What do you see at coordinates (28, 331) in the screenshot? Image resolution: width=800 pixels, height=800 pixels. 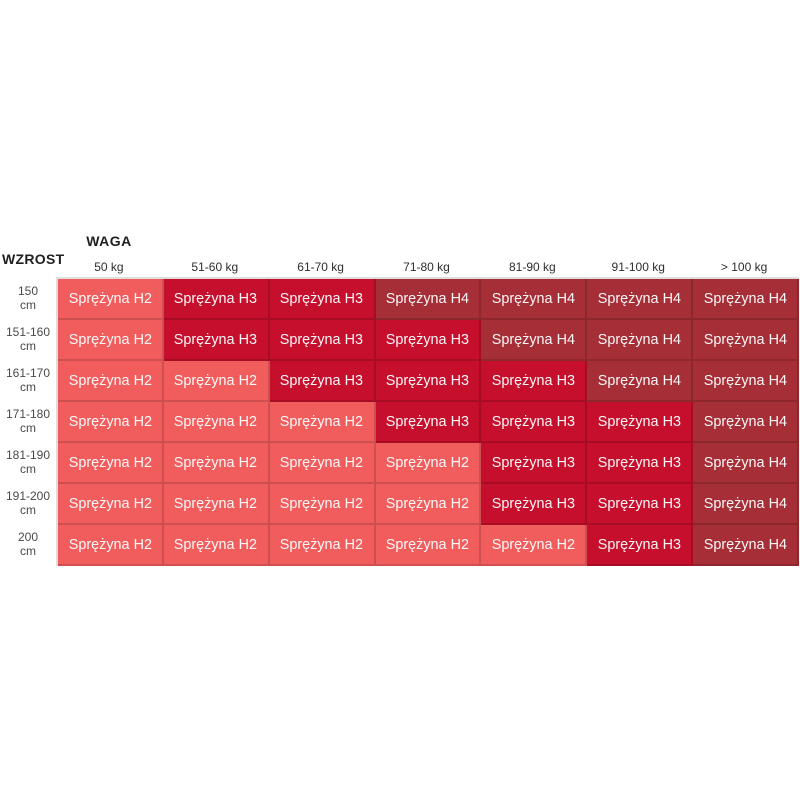 I see `row-header-range: 151-160` at bounding box center [28, 331].